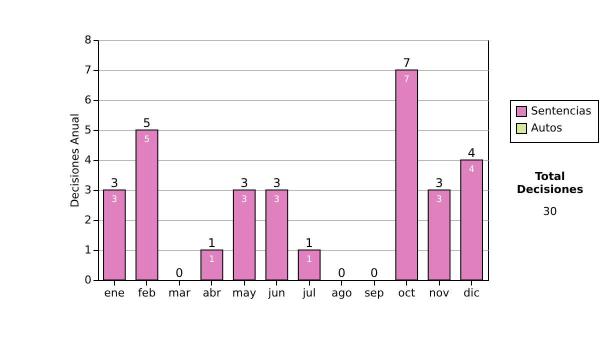 The height and width of the screenshot is (340, 600). Describe the element at coordinates (472, 293) in the screenshot. I see `x-tick-label: dic` at that location.